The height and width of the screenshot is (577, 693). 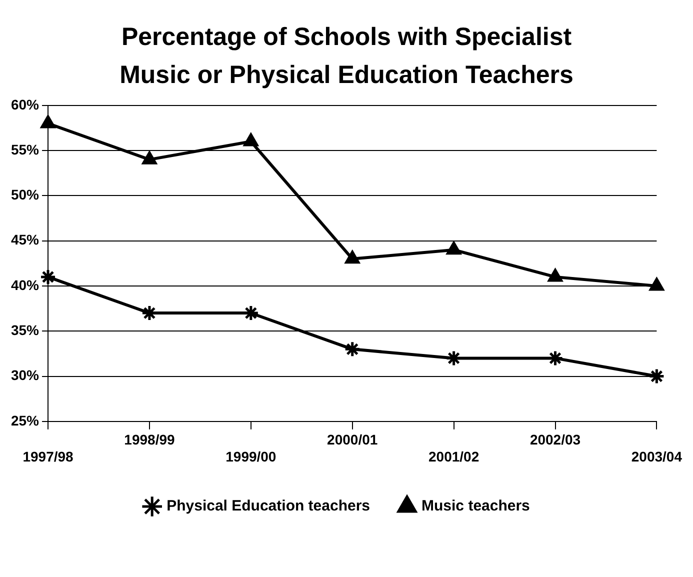 I want to click on y-tick-label: 35%, so click(x=25, y=330).